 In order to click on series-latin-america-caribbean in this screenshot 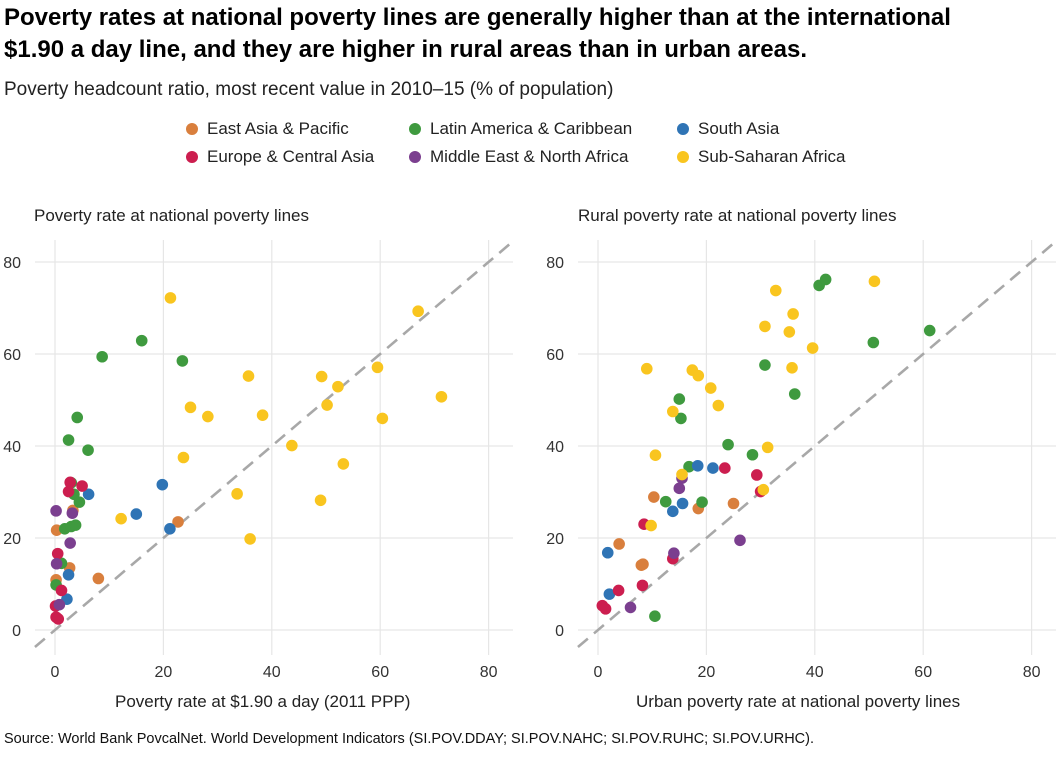, I will do `click(792, 447)`.